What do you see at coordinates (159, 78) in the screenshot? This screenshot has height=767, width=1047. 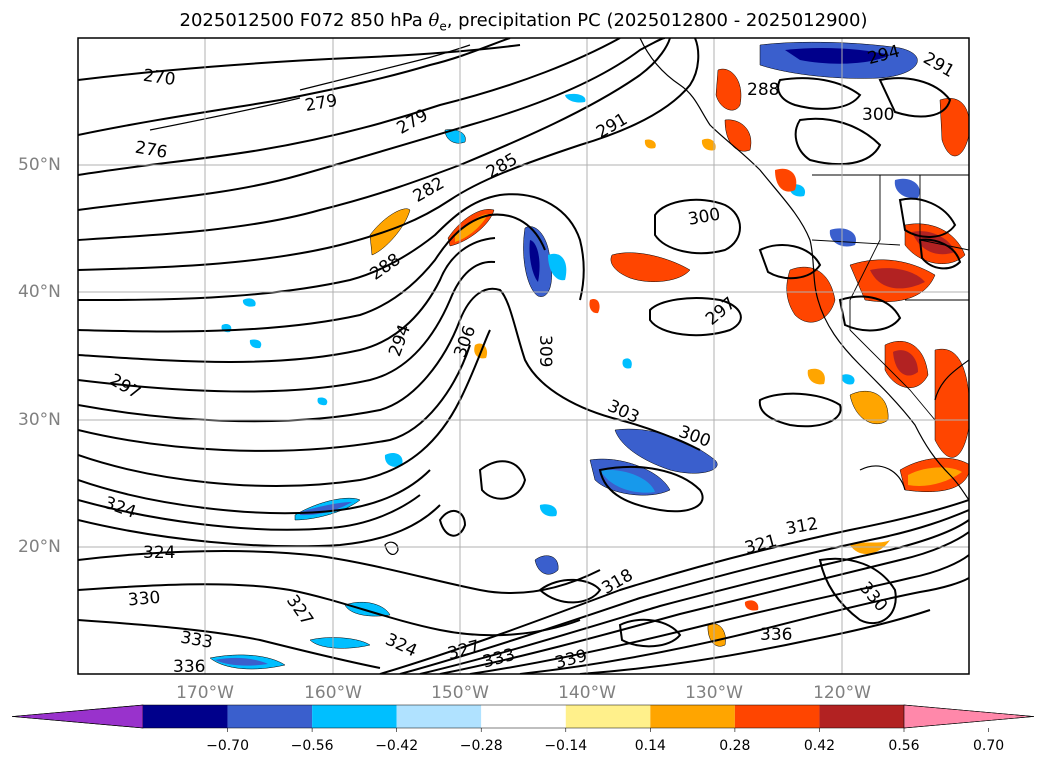 I see `contour-label: 270` at bounding box center [159, 78].